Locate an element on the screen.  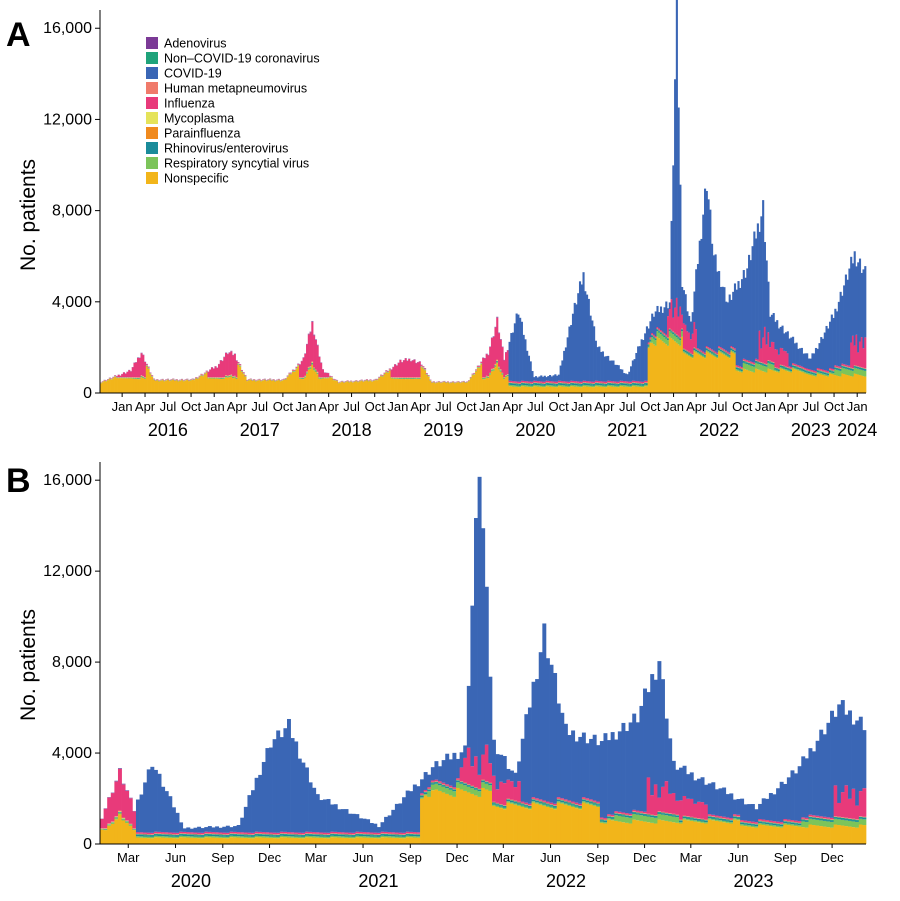
bar-a-176-influenza is located at coordinates (411, 369).